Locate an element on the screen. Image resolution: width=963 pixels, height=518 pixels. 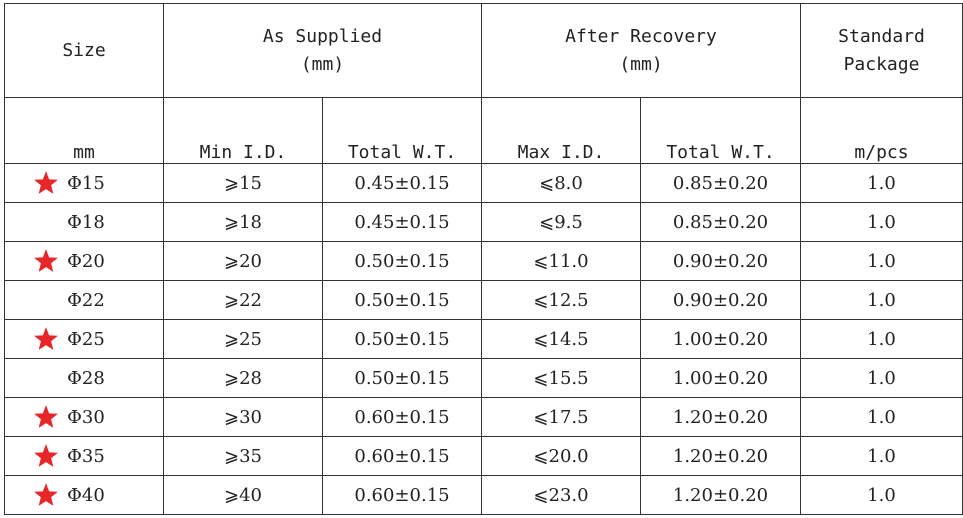
cell-min-id: ⩾20 is located at coordinates (243, 261).